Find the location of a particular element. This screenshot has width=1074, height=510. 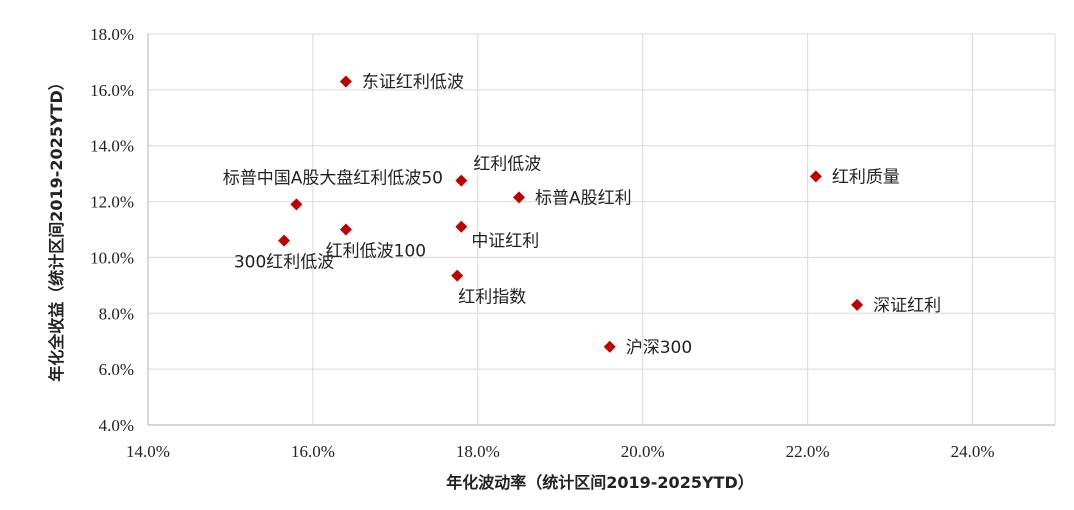

x-tick-label: 14.0% is located at coordinates (148, 451).